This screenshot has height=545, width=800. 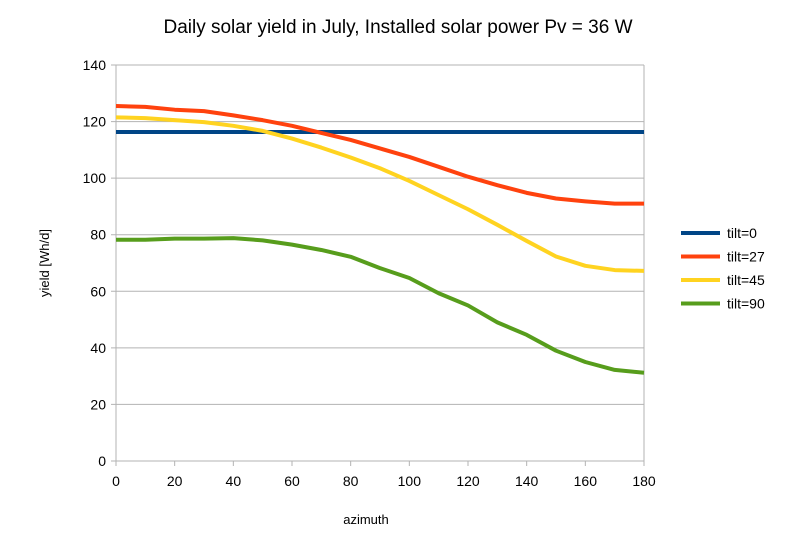 I want to click on x-tick-label: 0, so click(x=116, y=481).